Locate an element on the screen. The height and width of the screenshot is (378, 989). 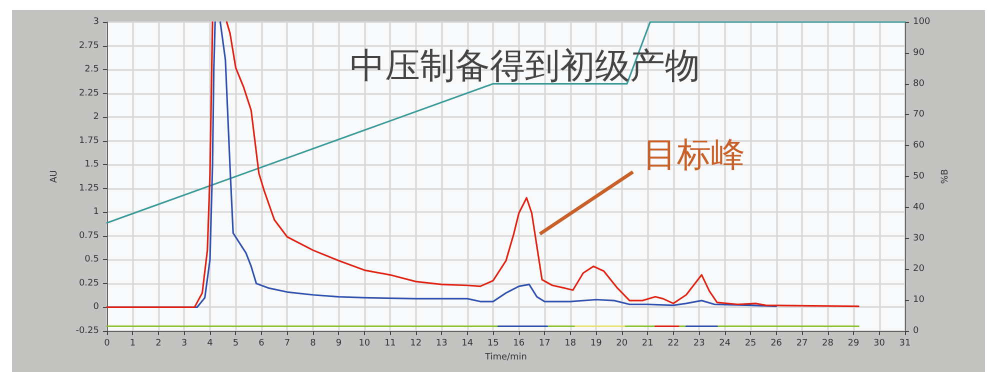
y-tick-label: 1.75 is located at coordinates (88, 141).